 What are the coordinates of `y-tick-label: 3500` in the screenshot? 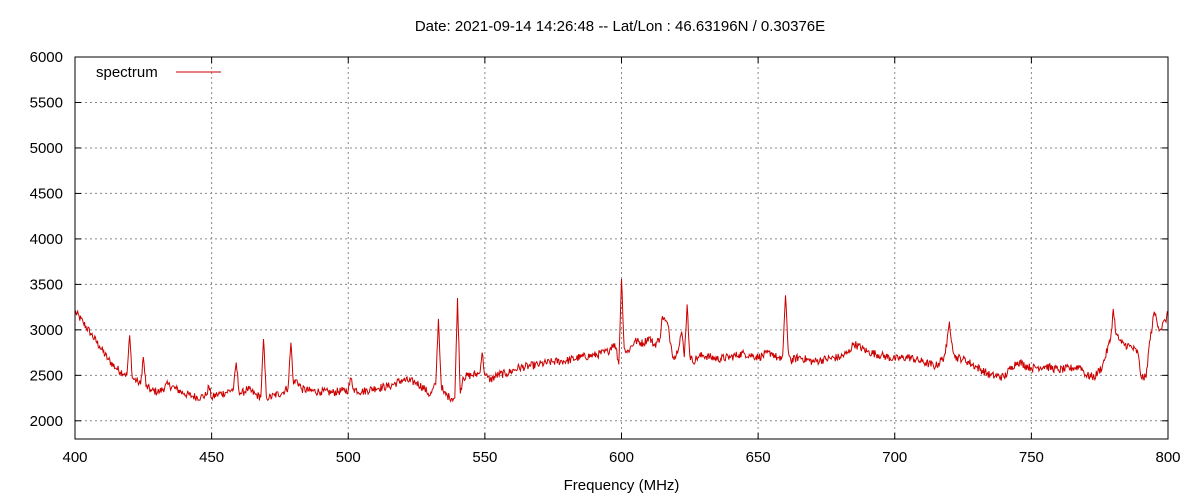 It's located at (46, 284).